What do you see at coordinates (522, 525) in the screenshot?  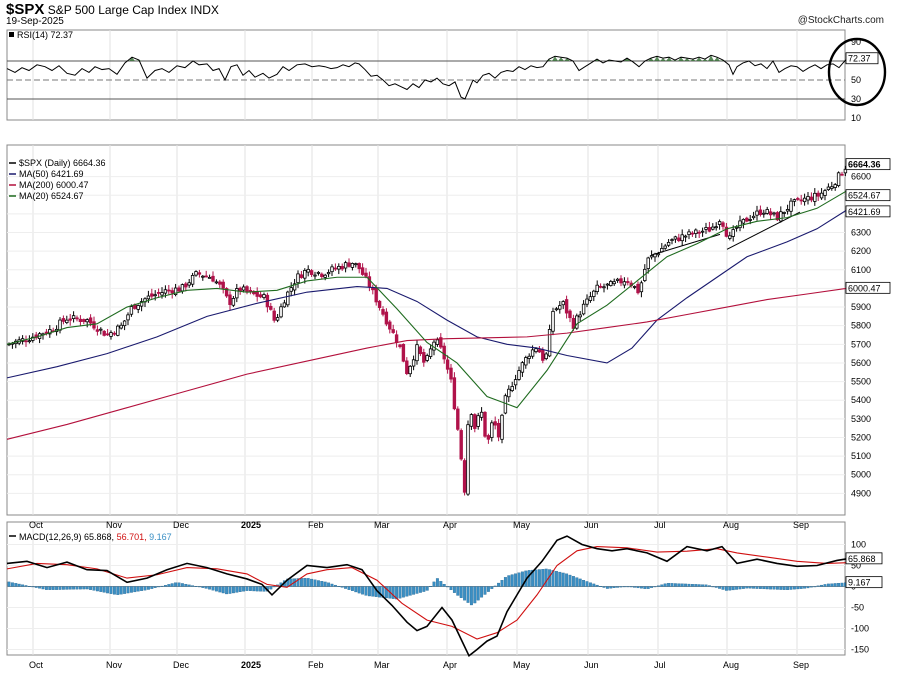 I see `month-label: May` at bounding box center [522, 525].